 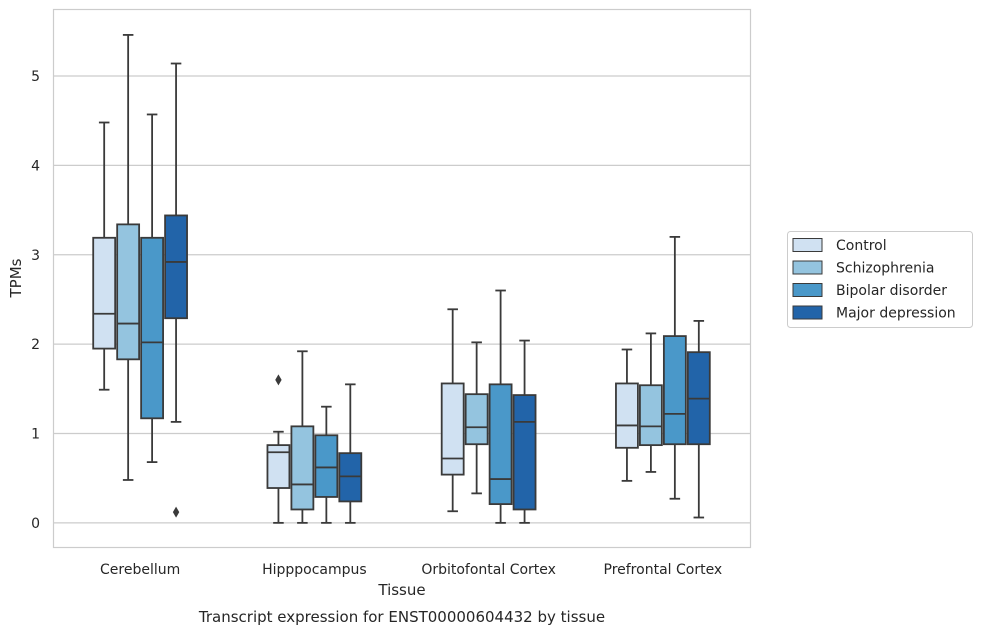 I want to click on x-tick-label-2: Hipppocampus, so click(x=314, y=570).